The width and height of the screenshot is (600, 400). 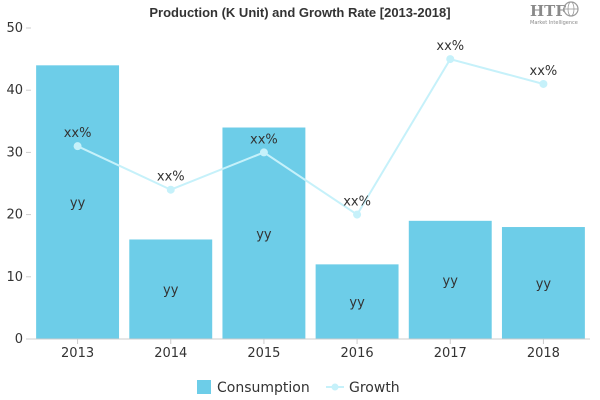 I want to click on htf-logo: HTF Market Intelligence, so click(x=554, y=13).